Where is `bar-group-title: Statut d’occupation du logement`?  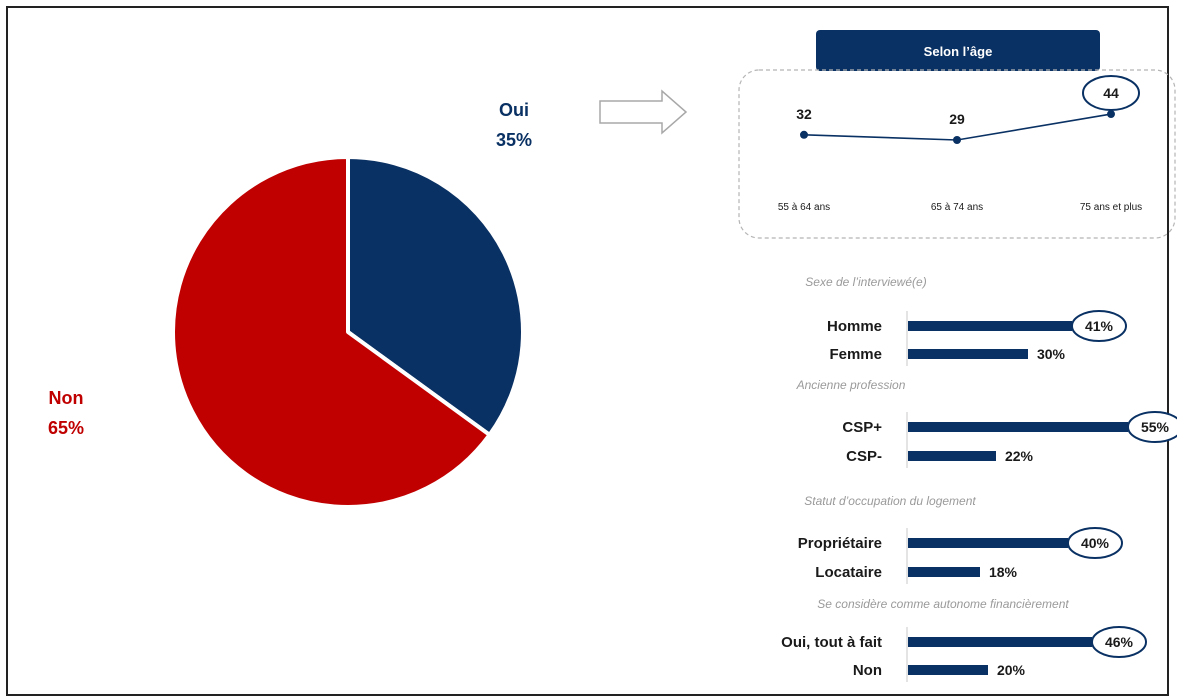
bar-group-title: Statut d’occupation du logement is located at coordinates (890, 501).